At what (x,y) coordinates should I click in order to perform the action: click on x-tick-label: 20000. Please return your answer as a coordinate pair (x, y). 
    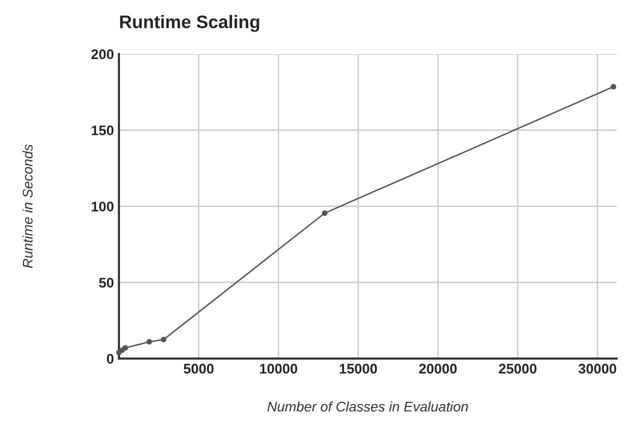
    Looking at the image, I should click on (438, 369).